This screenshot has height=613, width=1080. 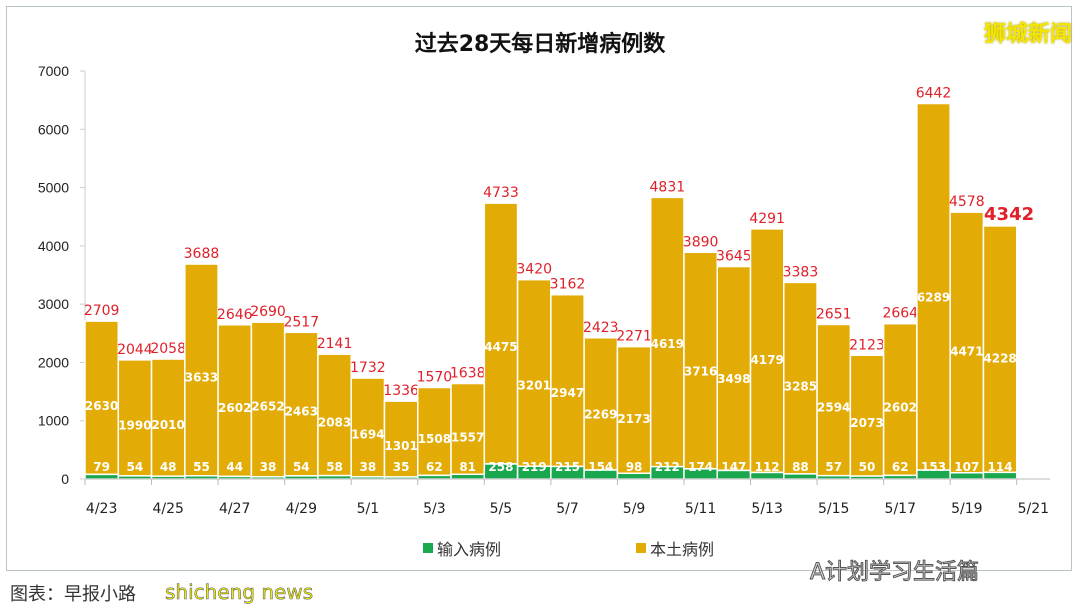 I want to click on data-label-total: 4733, so click(x=501, y=193).